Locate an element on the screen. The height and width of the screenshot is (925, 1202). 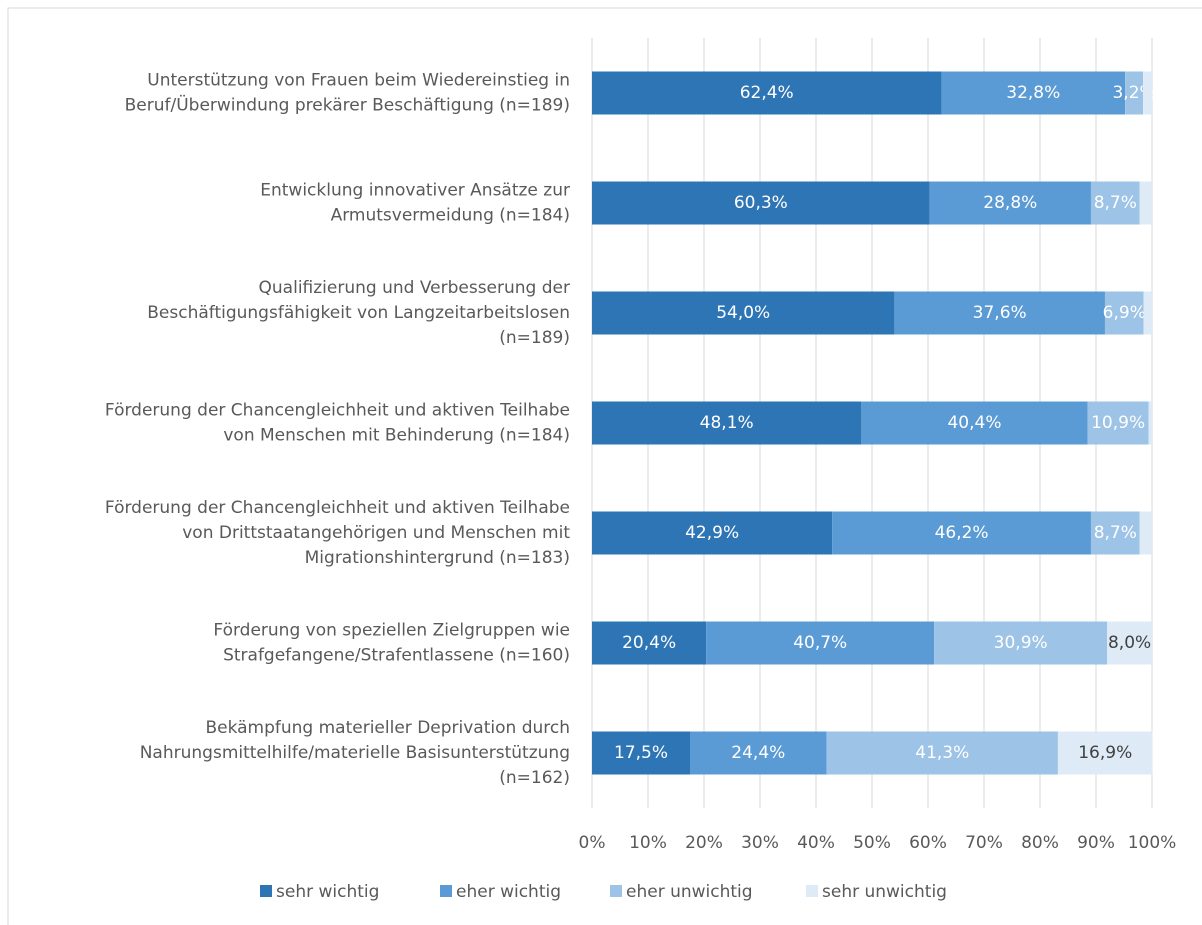
x-tick-label: 40% is located at coordinates (816, 843).